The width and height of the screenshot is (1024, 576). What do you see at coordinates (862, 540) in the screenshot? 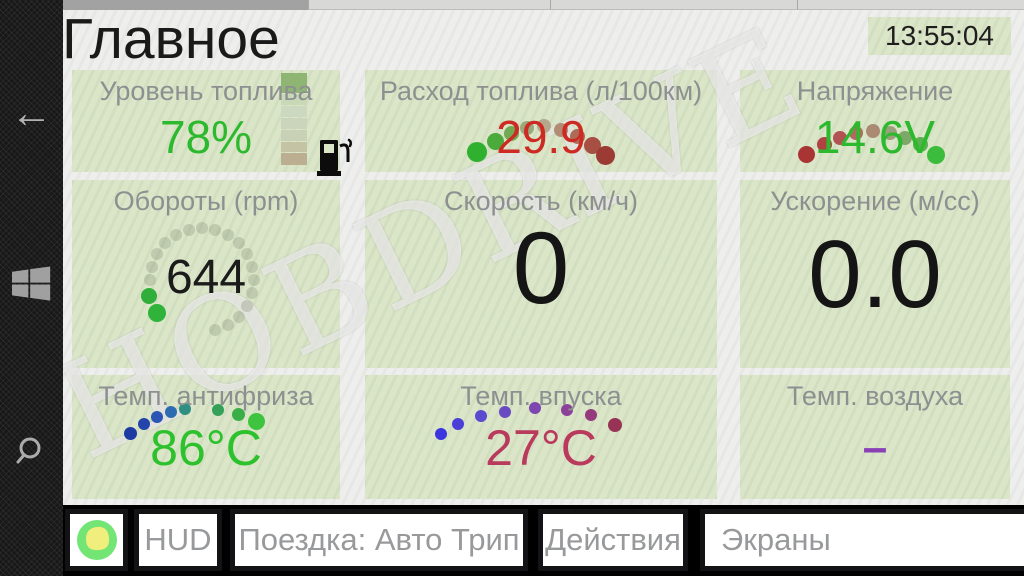
I see `screens-button: Экраны` at bounding box center [862, 540].